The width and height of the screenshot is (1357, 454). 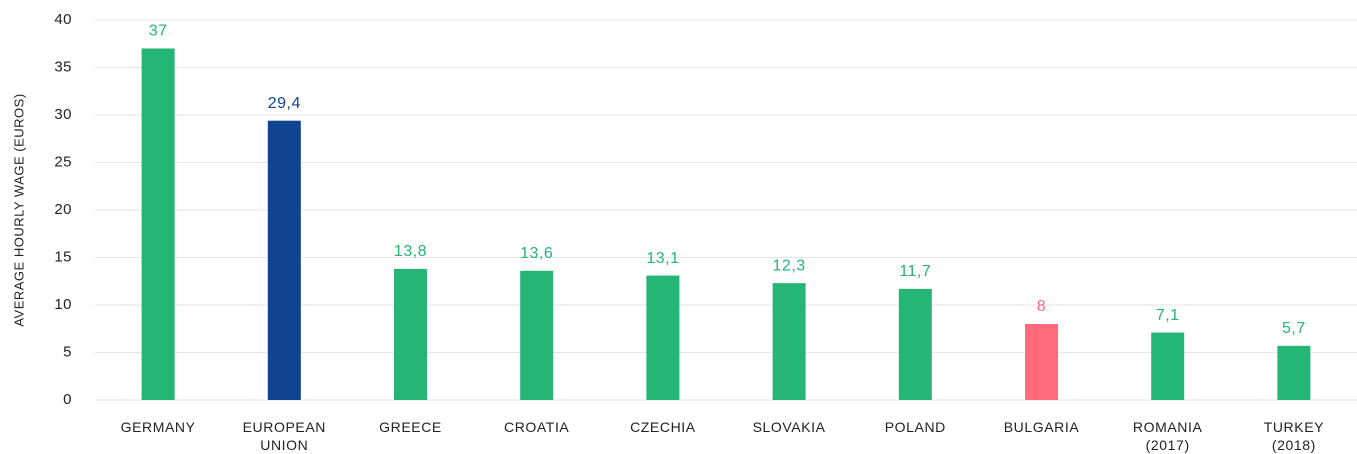 What do you see at coordinates (63, 19) in the screenshot?
I see `y-tick-label: 40` at bounding box center [63, 19].